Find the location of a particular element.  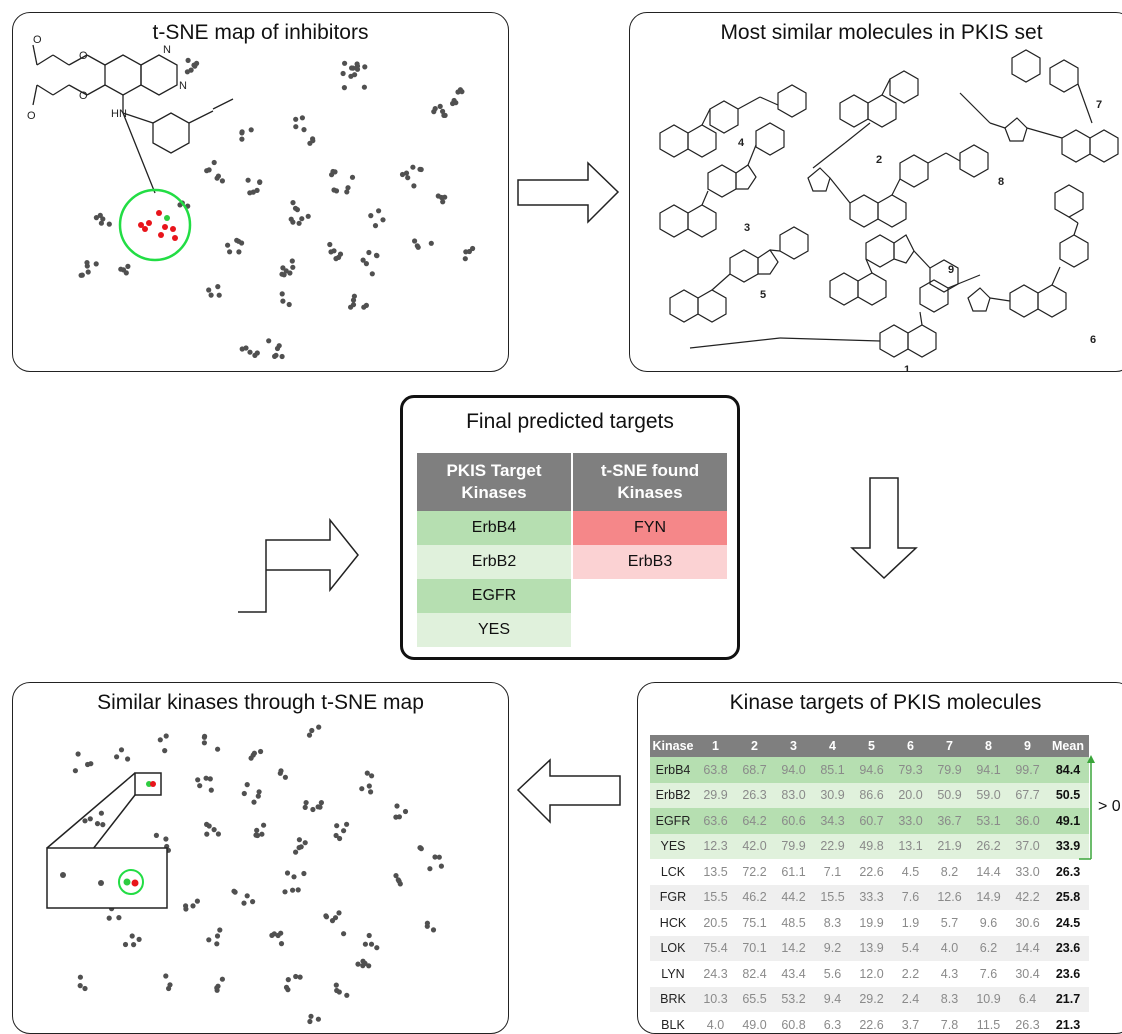

kinase-value: 82.4 is located at coordinates (754, 973).